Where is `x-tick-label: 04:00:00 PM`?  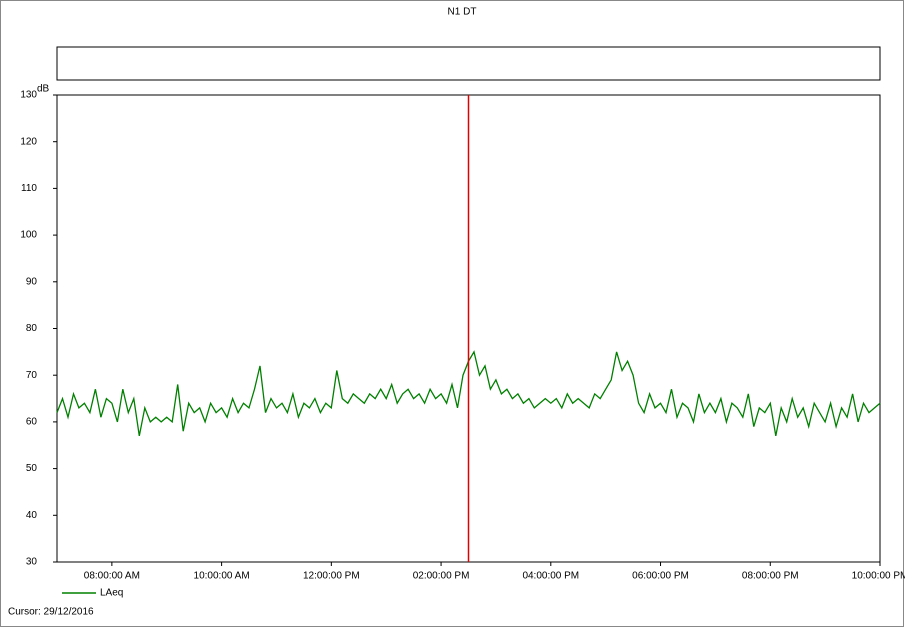
x-tick-label: 04:00:00 PM is located at coordinates (550, 576).